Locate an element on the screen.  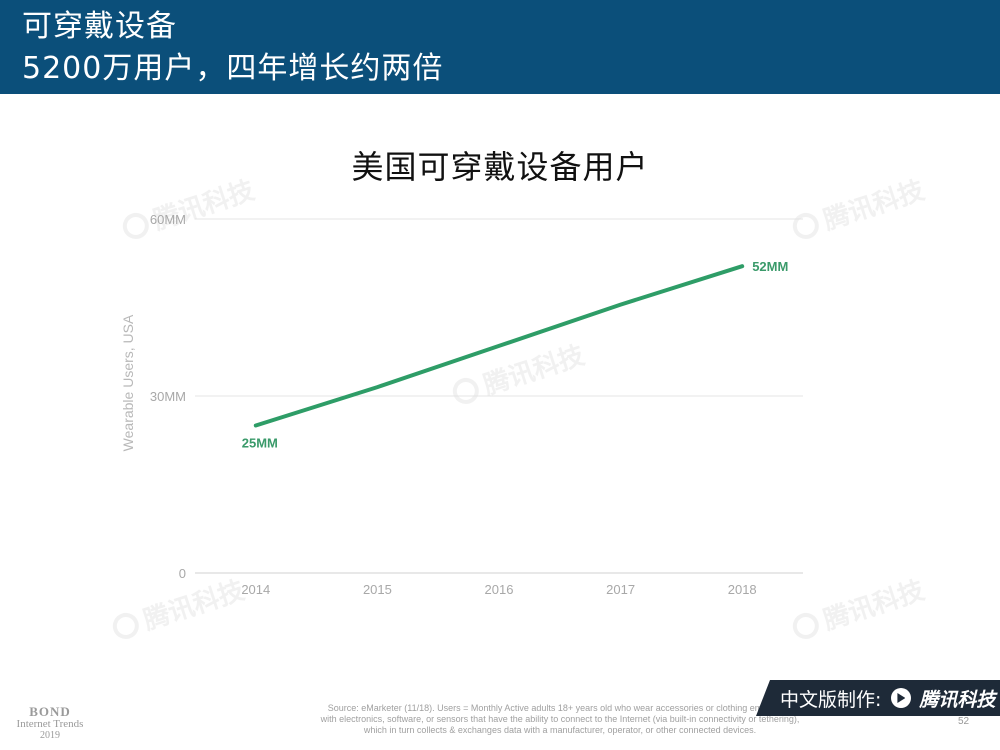
tencent-logo-icon is located at coordinates (901, 698).